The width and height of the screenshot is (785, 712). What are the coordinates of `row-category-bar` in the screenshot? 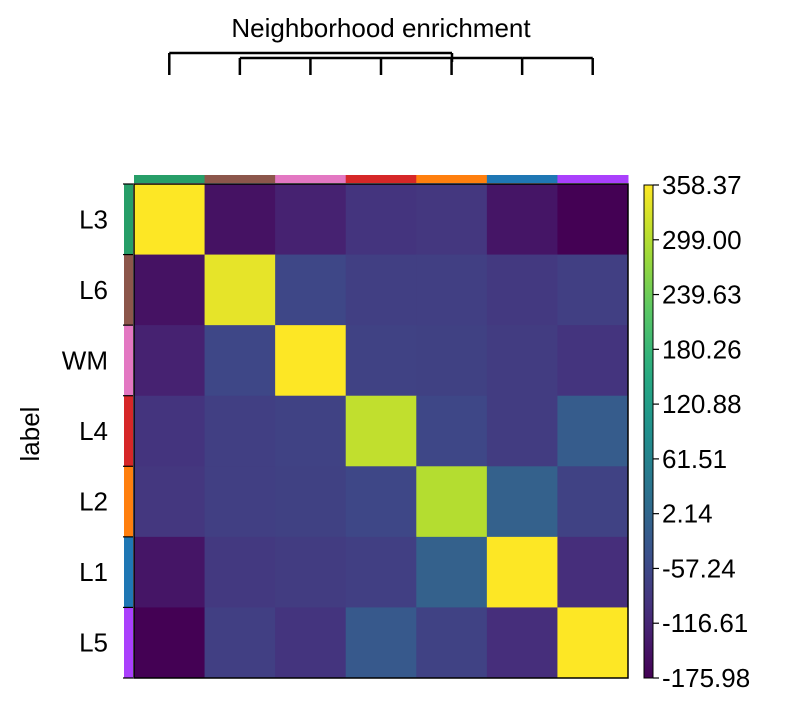 It's located at (128, 431).